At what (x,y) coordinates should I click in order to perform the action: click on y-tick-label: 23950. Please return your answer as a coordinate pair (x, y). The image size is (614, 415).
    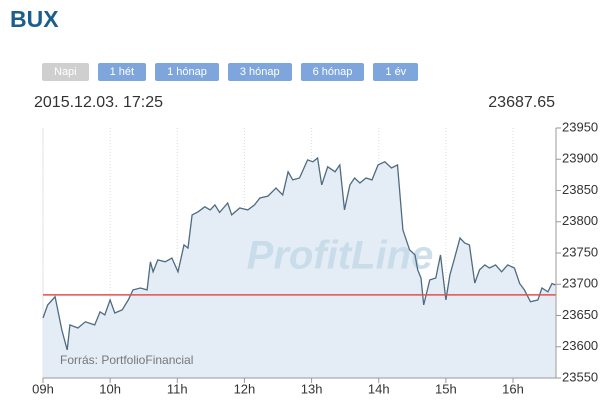
    Looking at the image, I should click on (580, 126).